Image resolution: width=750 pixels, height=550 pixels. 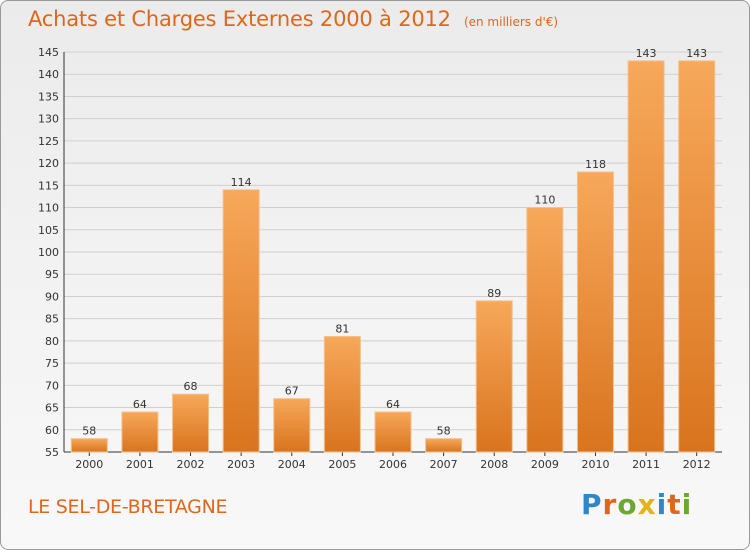 What do you see at coordinates (48, 230) in the screenshot?
I see `y-tick-label: 105` at bounding box center [48, 230].